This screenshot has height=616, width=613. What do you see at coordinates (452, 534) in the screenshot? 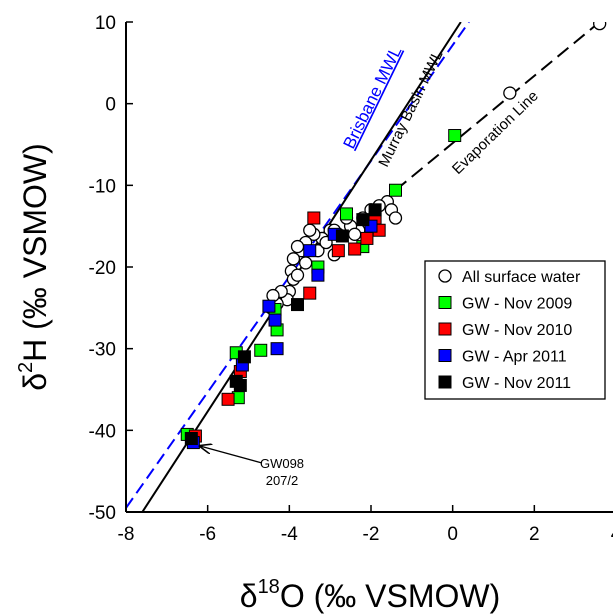
I see `x-tick-label: 0` at bounding box center [452, 534].